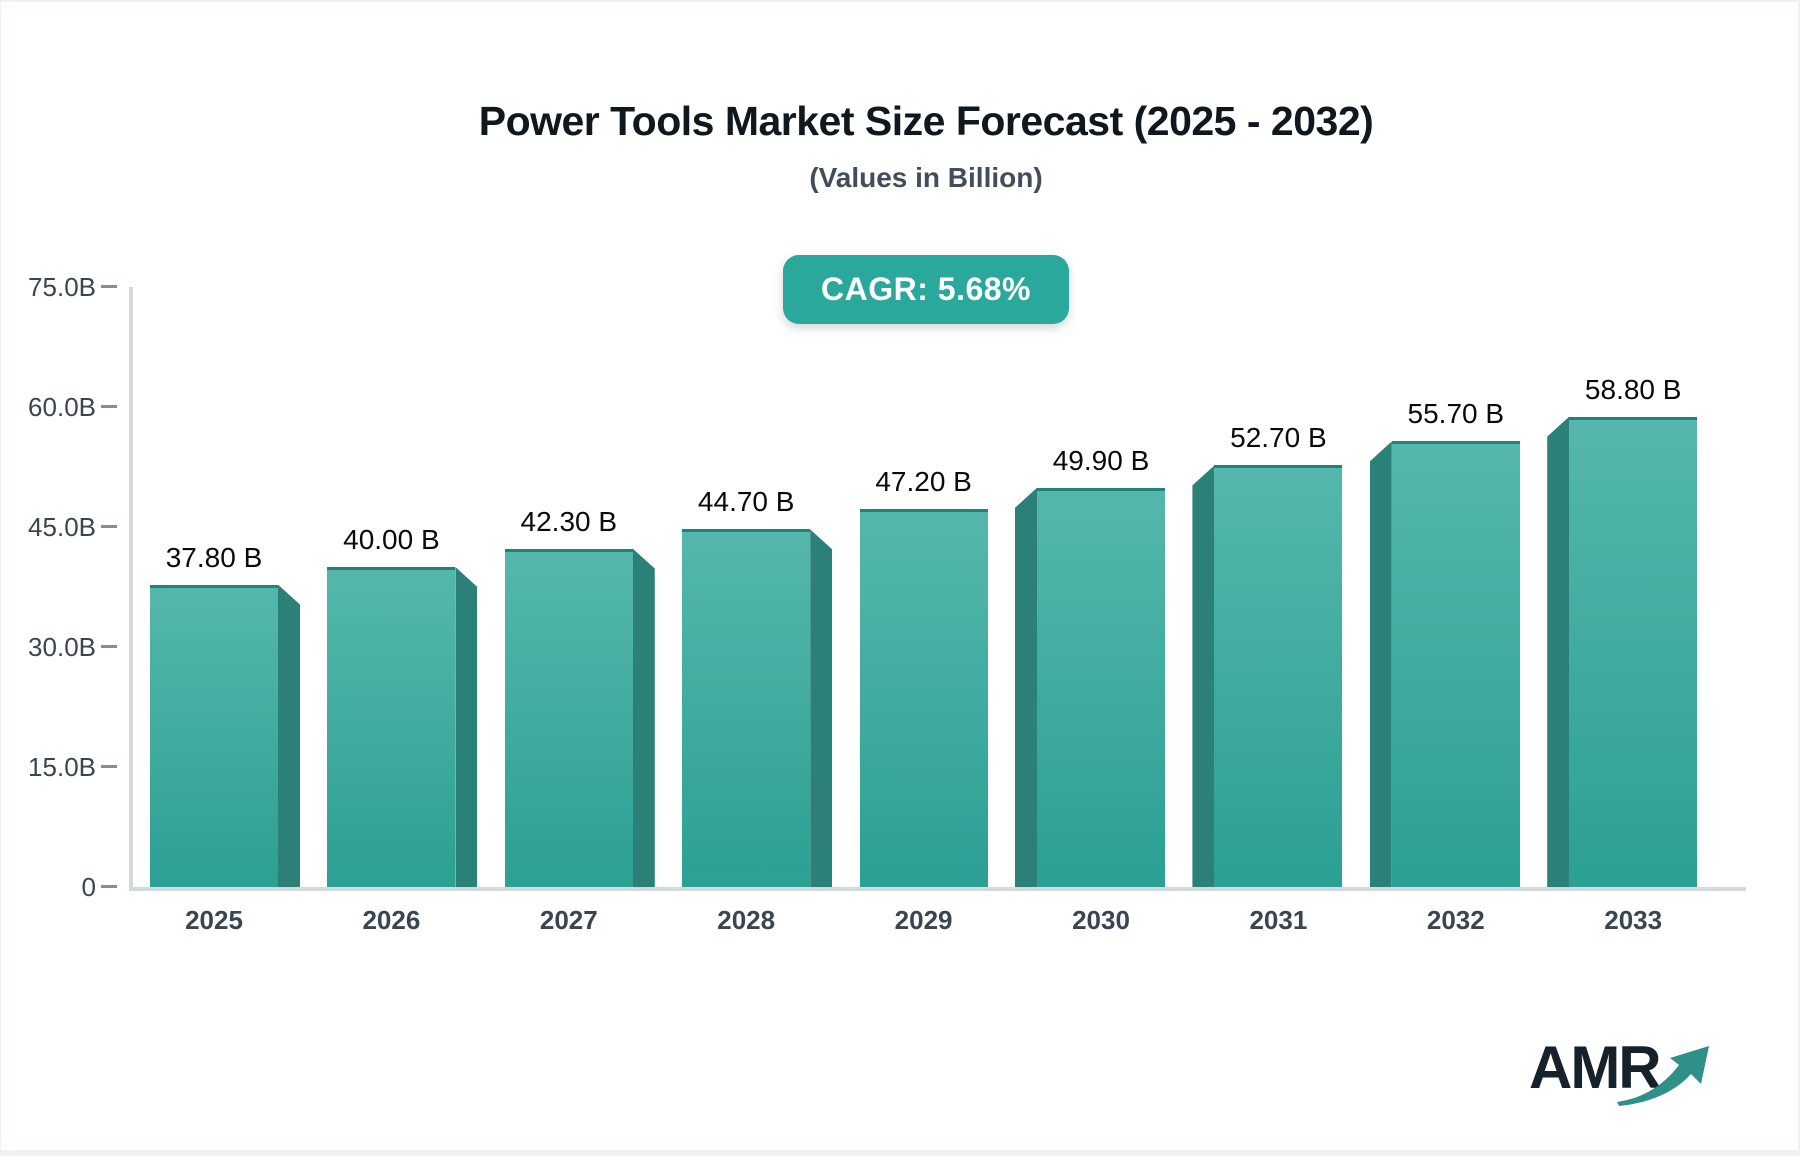 Image resolution: width=1800 pixels, height=1156 pixels. I want to click on bar-2031, so click(1278, 676).